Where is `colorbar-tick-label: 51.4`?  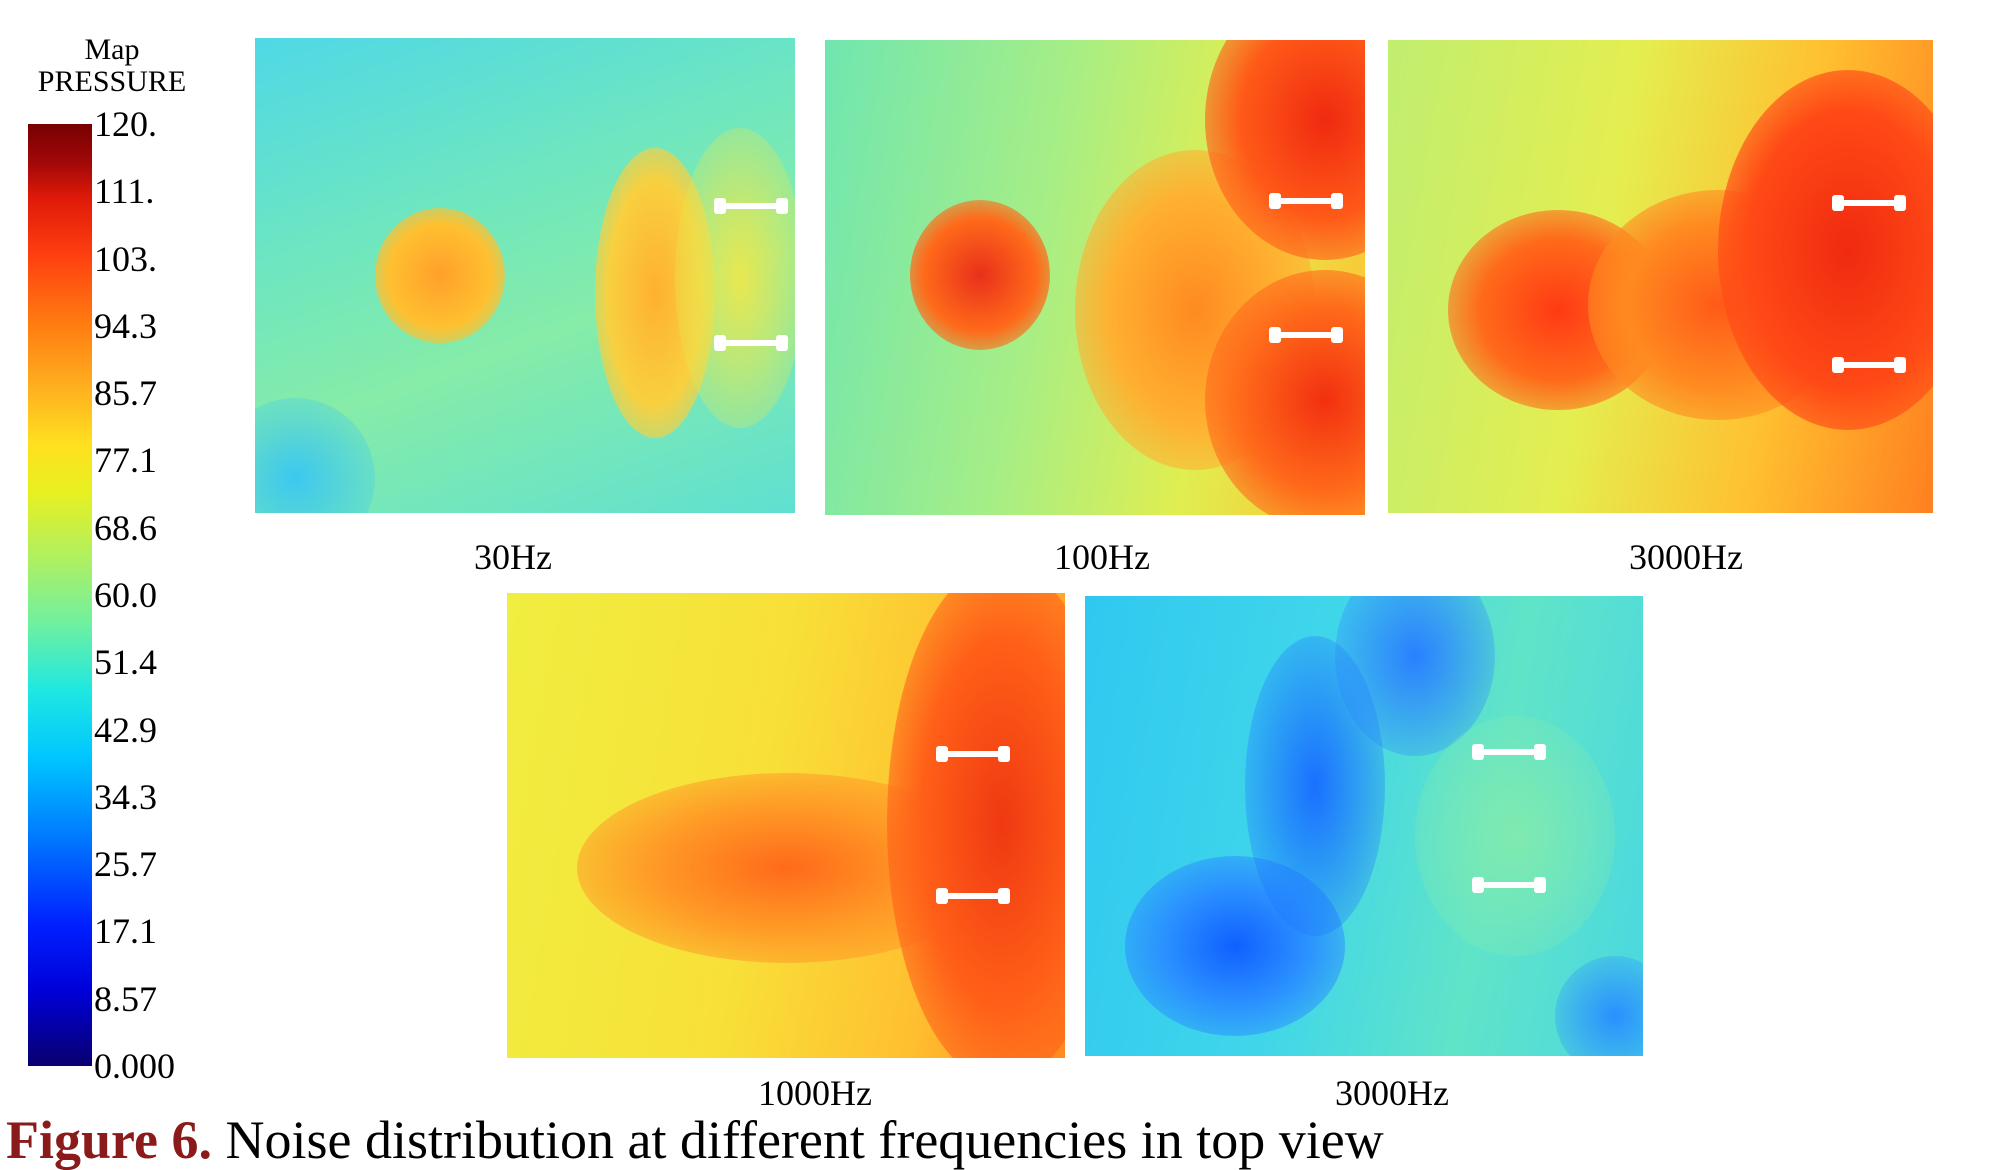
colorbar-tick-label: 51.4 is located at coordinates (125, 662).